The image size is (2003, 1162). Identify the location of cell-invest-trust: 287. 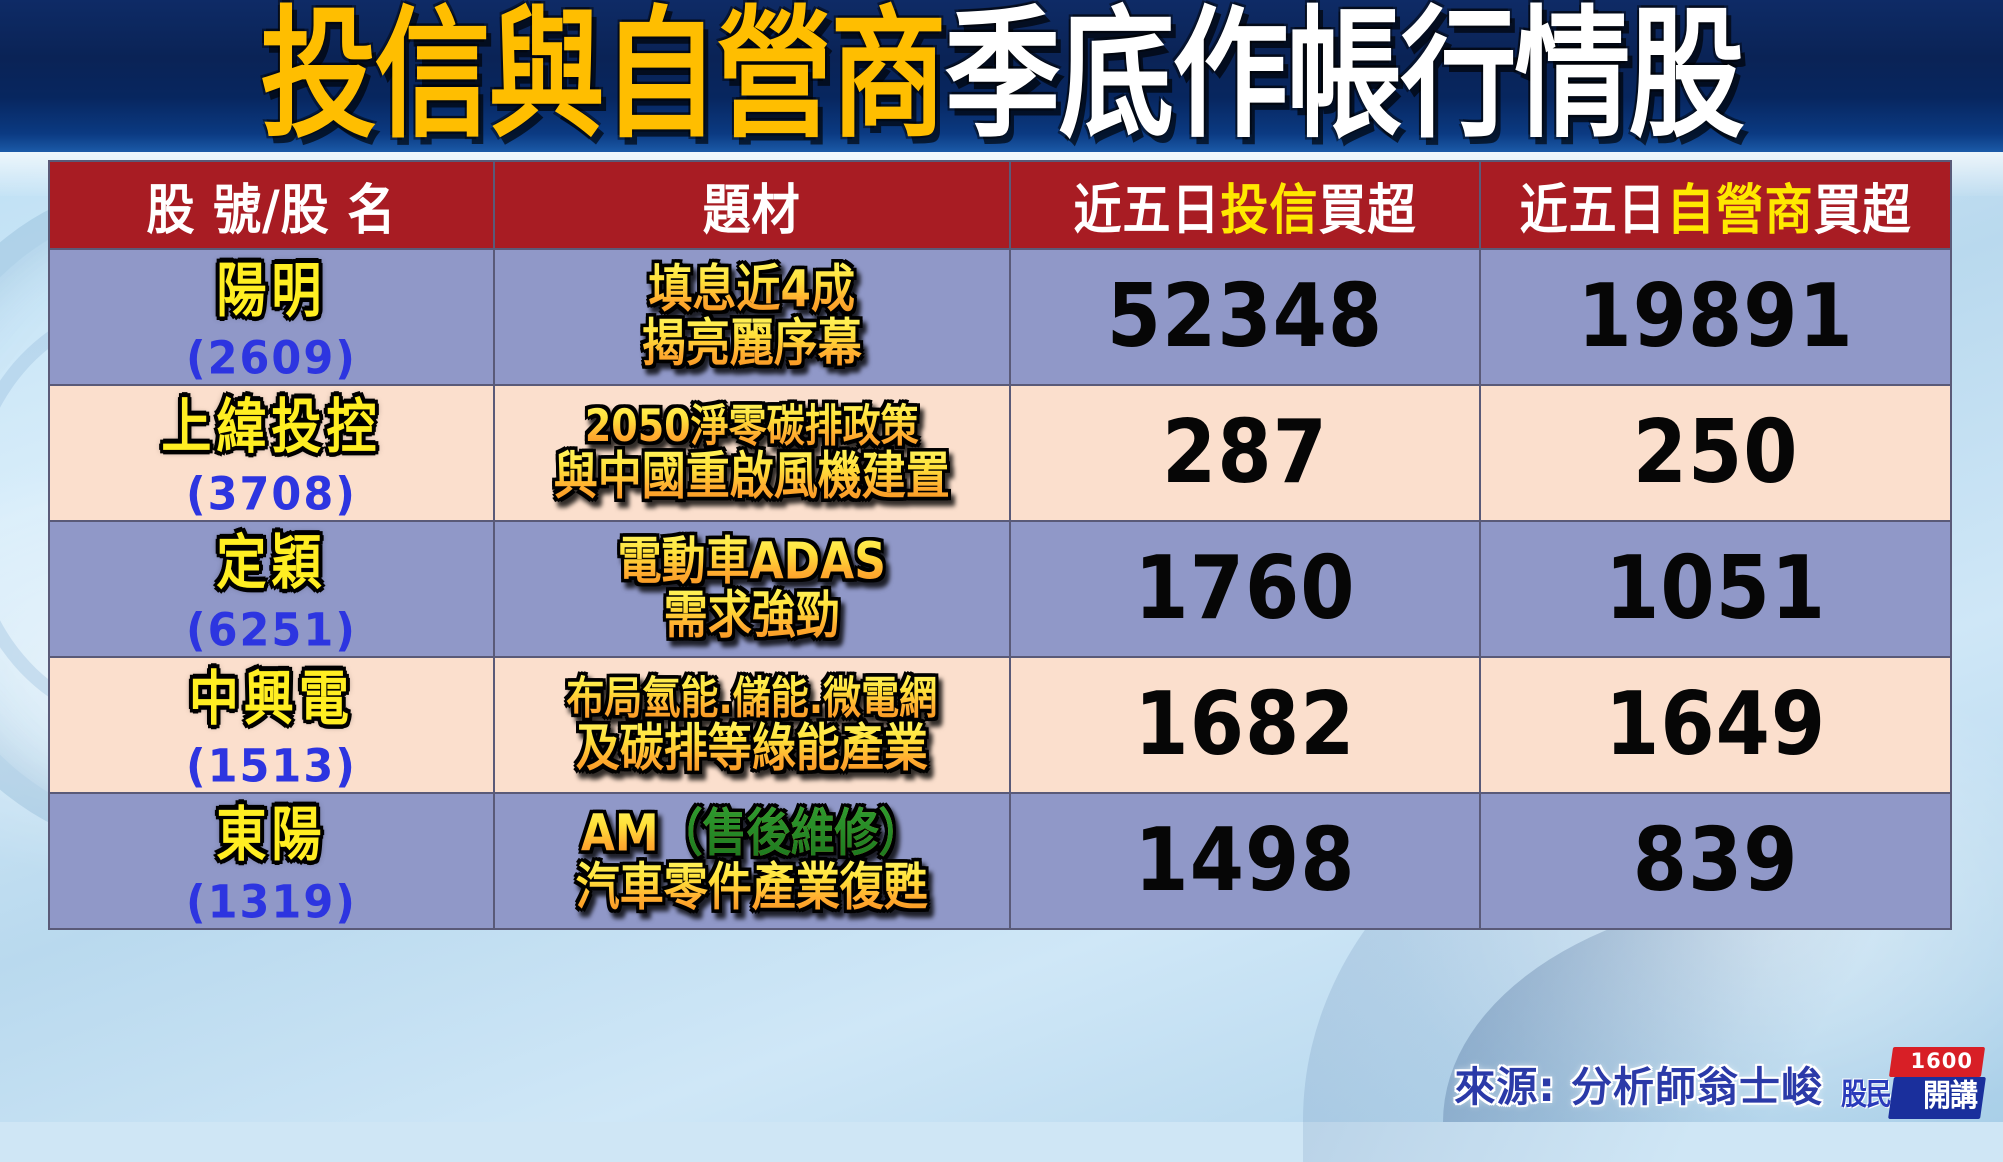
(1245, 453).